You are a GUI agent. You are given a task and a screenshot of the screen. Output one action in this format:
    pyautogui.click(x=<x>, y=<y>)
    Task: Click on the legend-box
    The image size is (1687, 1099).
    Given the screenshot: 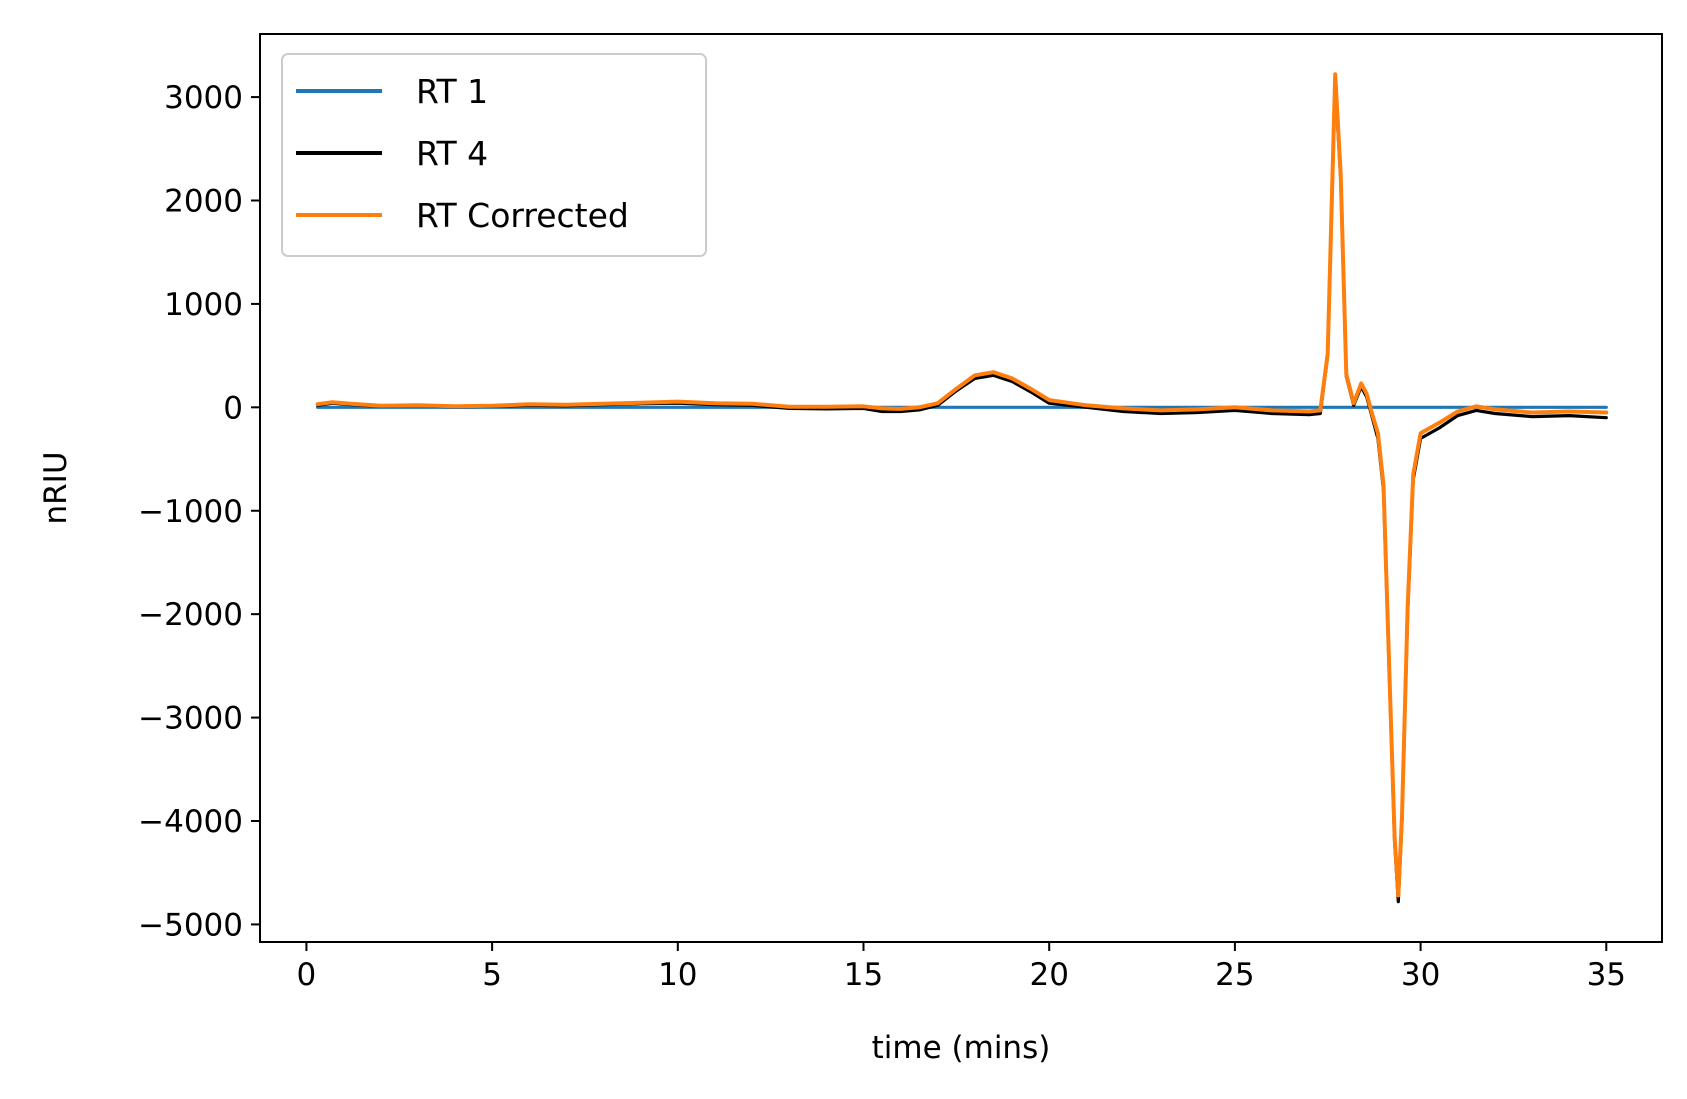 What is the action you would take?
    pyautogui.click(x=494, y=155)
    